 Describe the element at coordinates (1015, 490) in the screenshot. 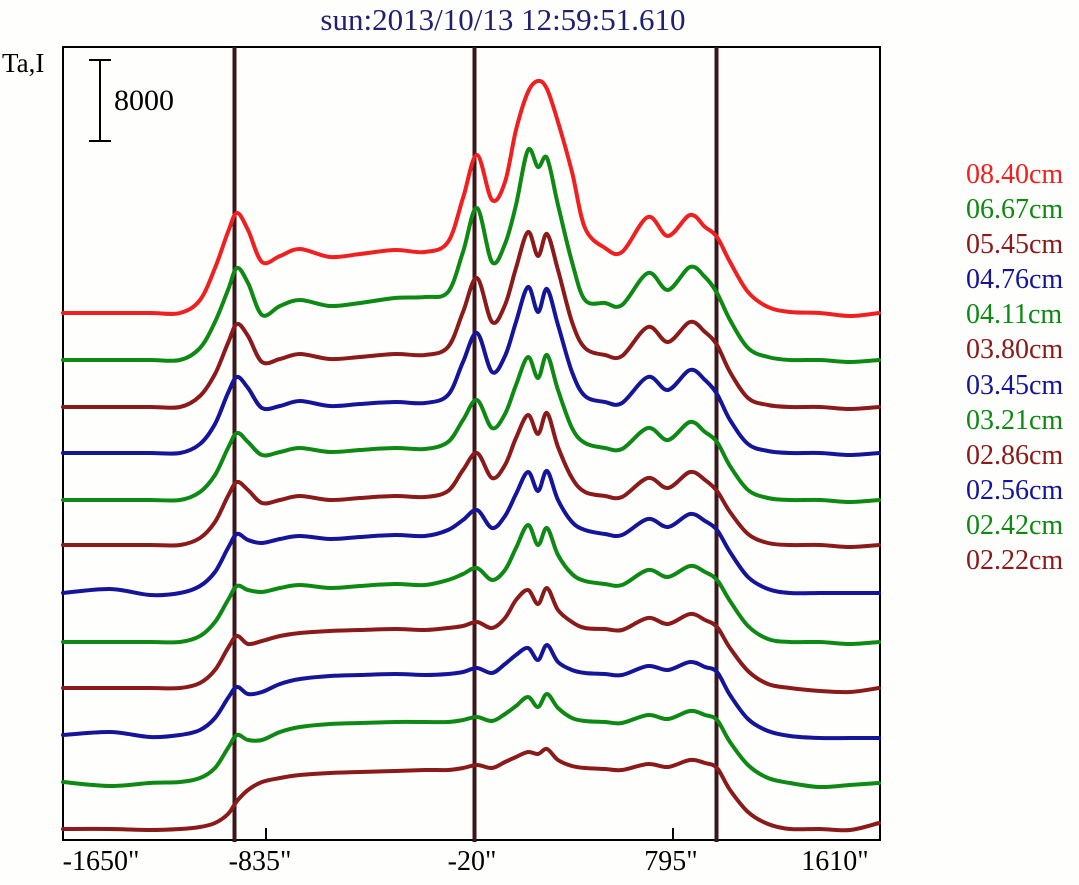

I see `legend-item: 02.56cm` at that location.